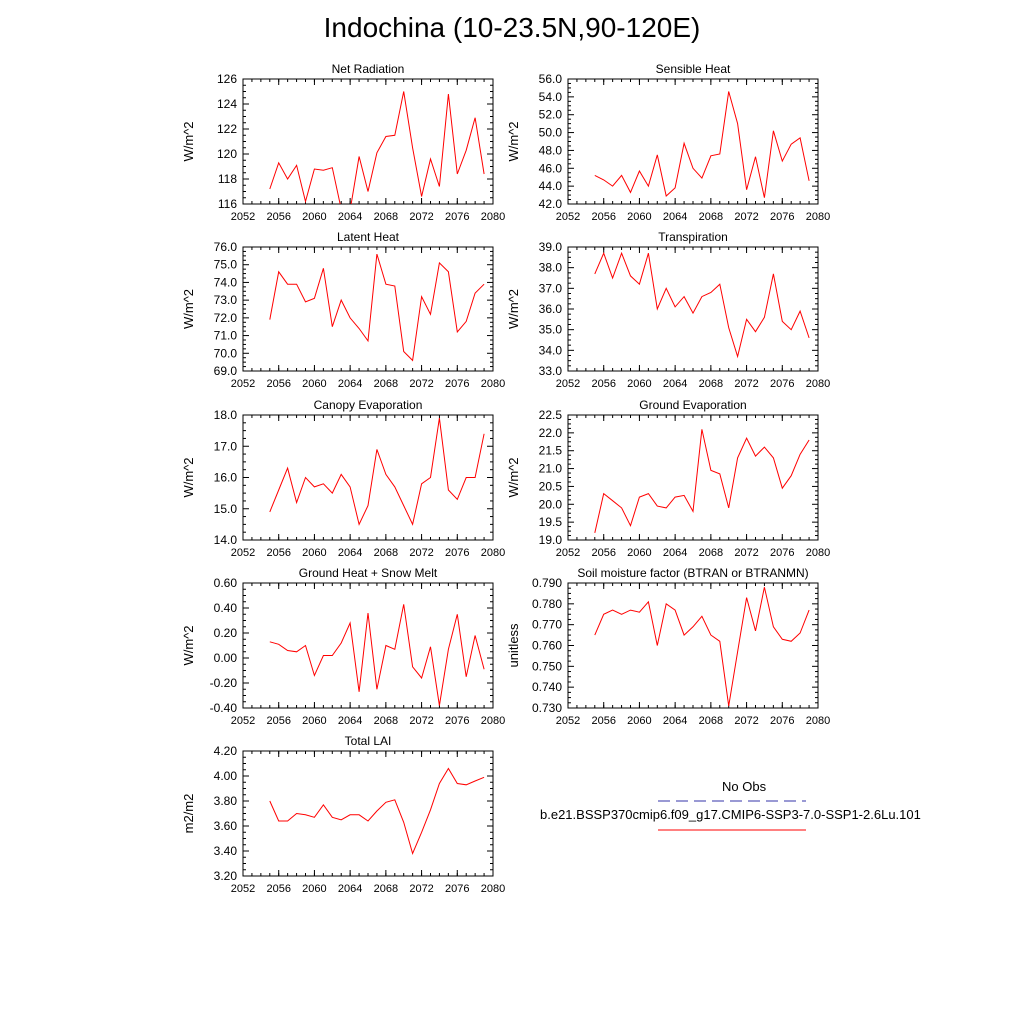  I want to click on y-tick-label: 0.790, so click(547, 583).